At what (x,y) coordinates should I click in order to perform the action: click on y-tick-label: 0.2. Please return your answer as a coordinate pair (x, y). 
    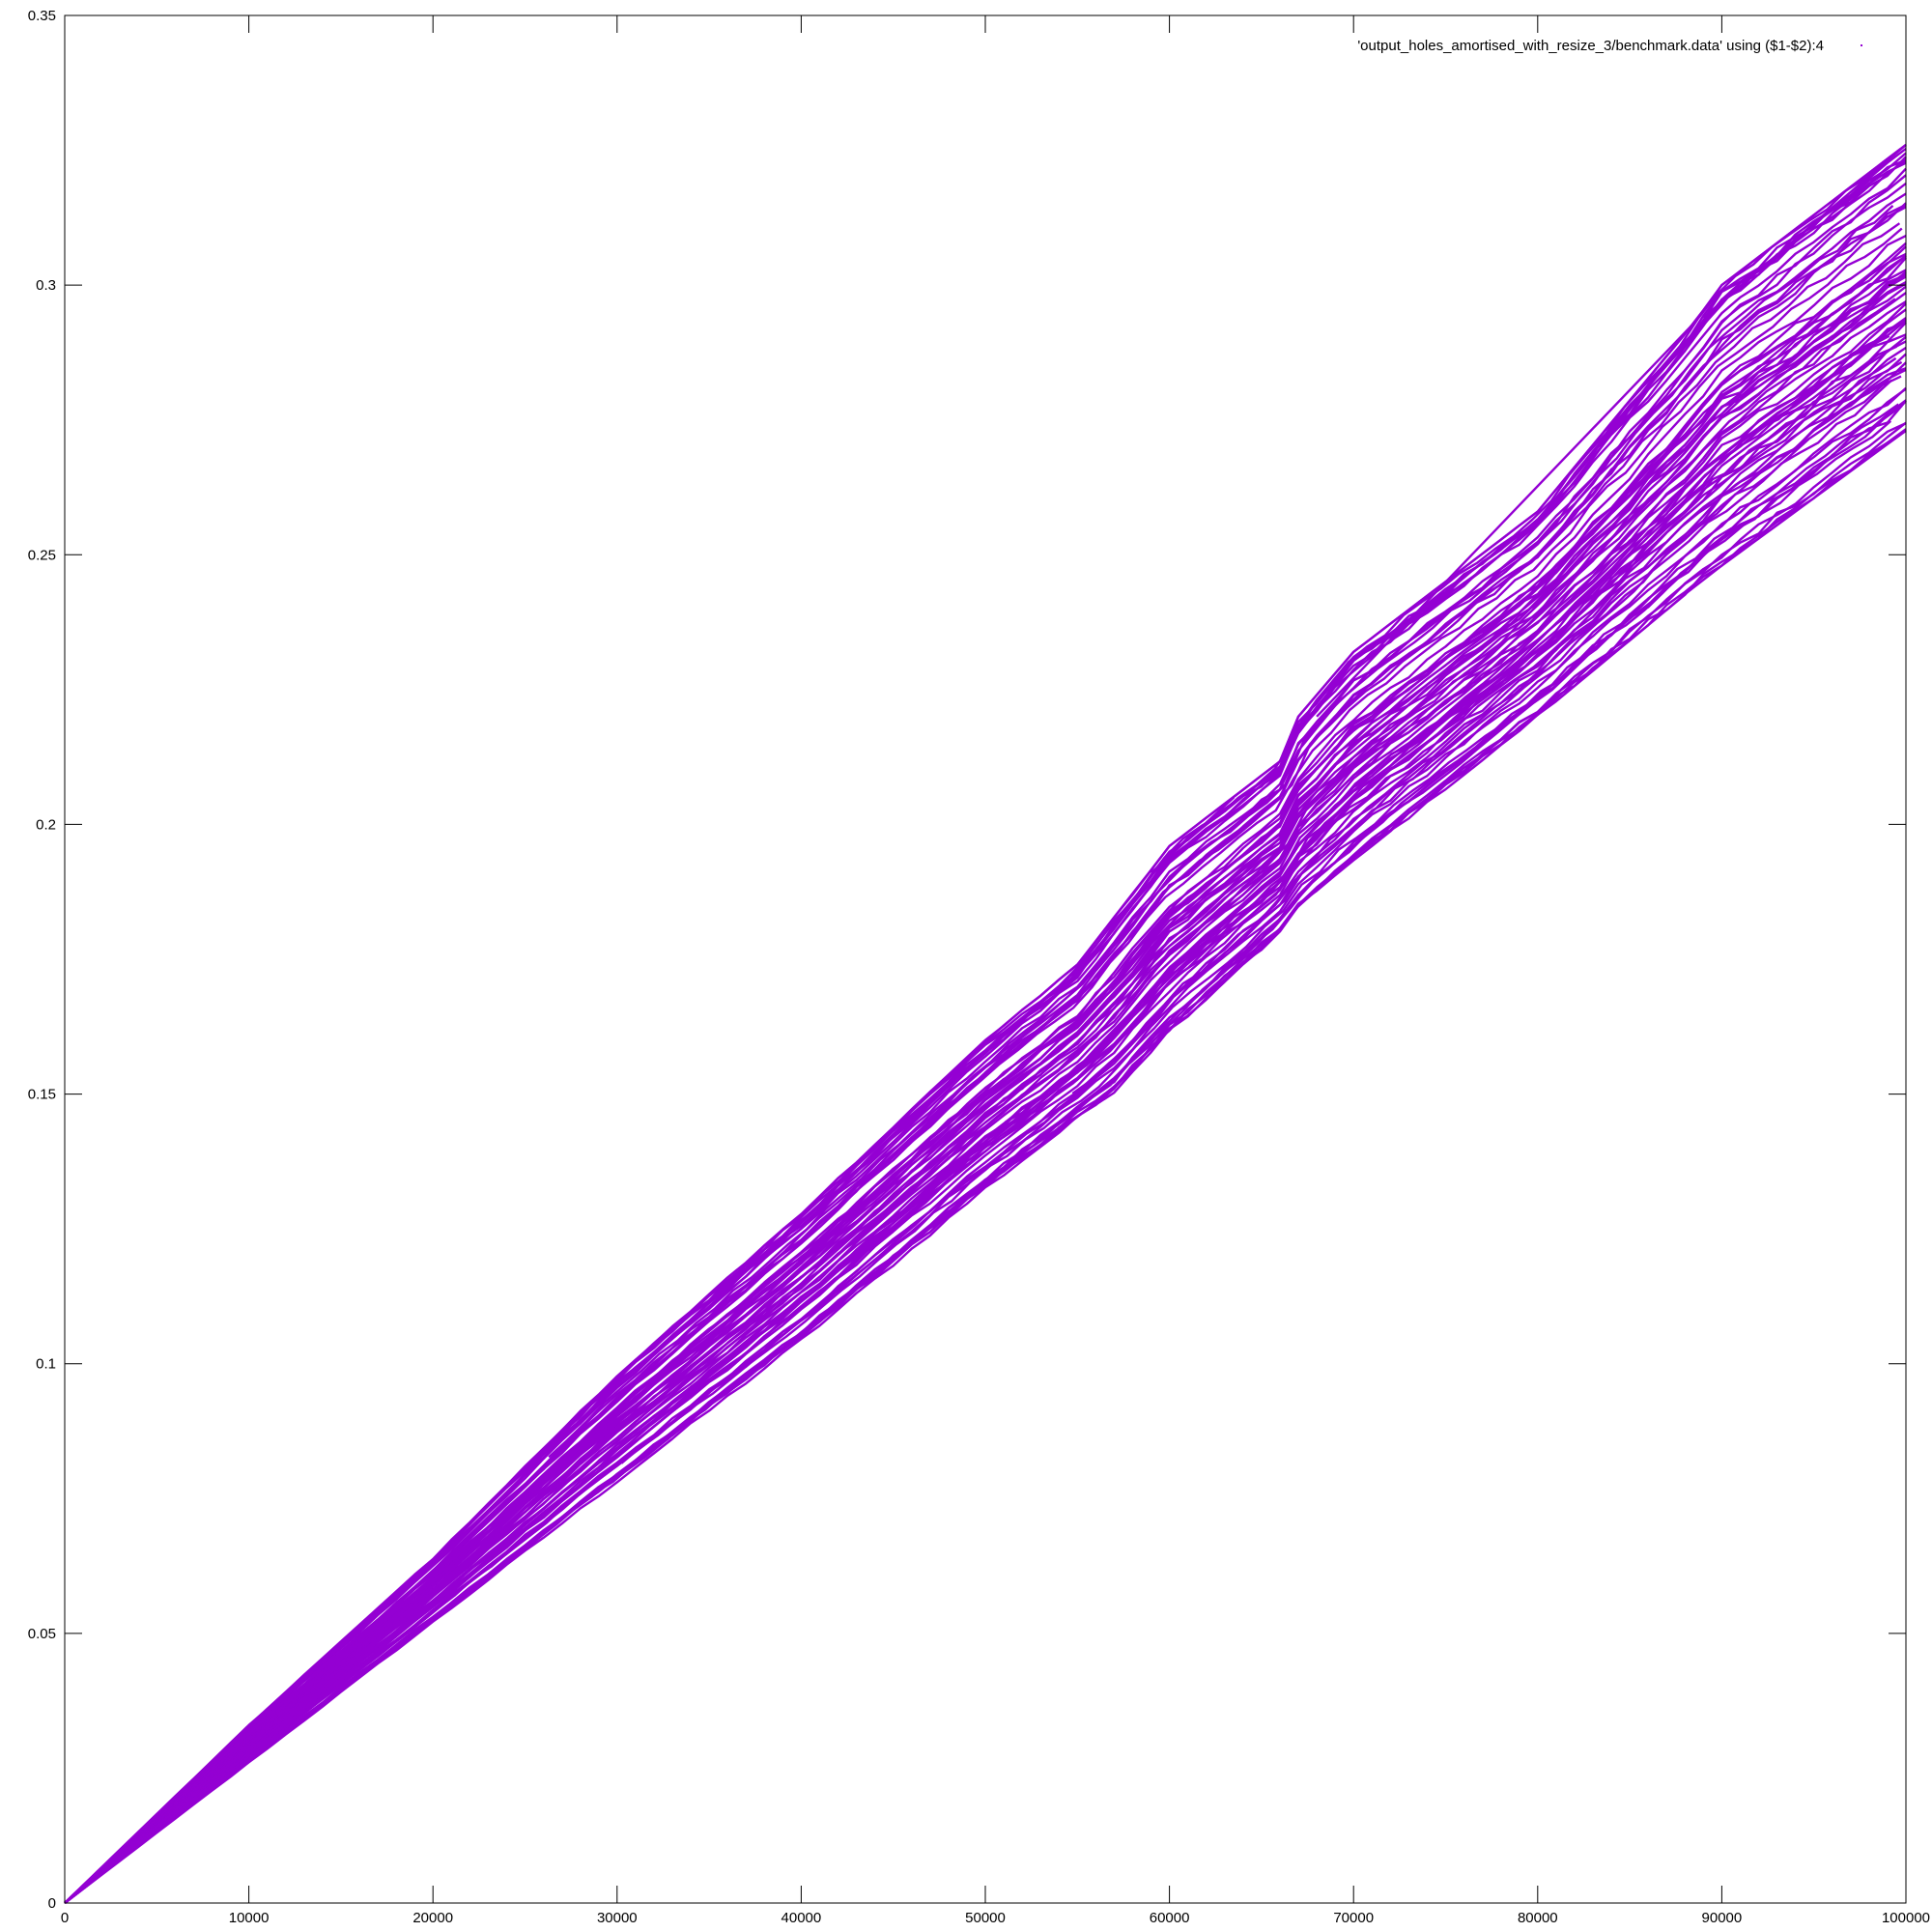
    Looking at the image, I should click on (46, 824).